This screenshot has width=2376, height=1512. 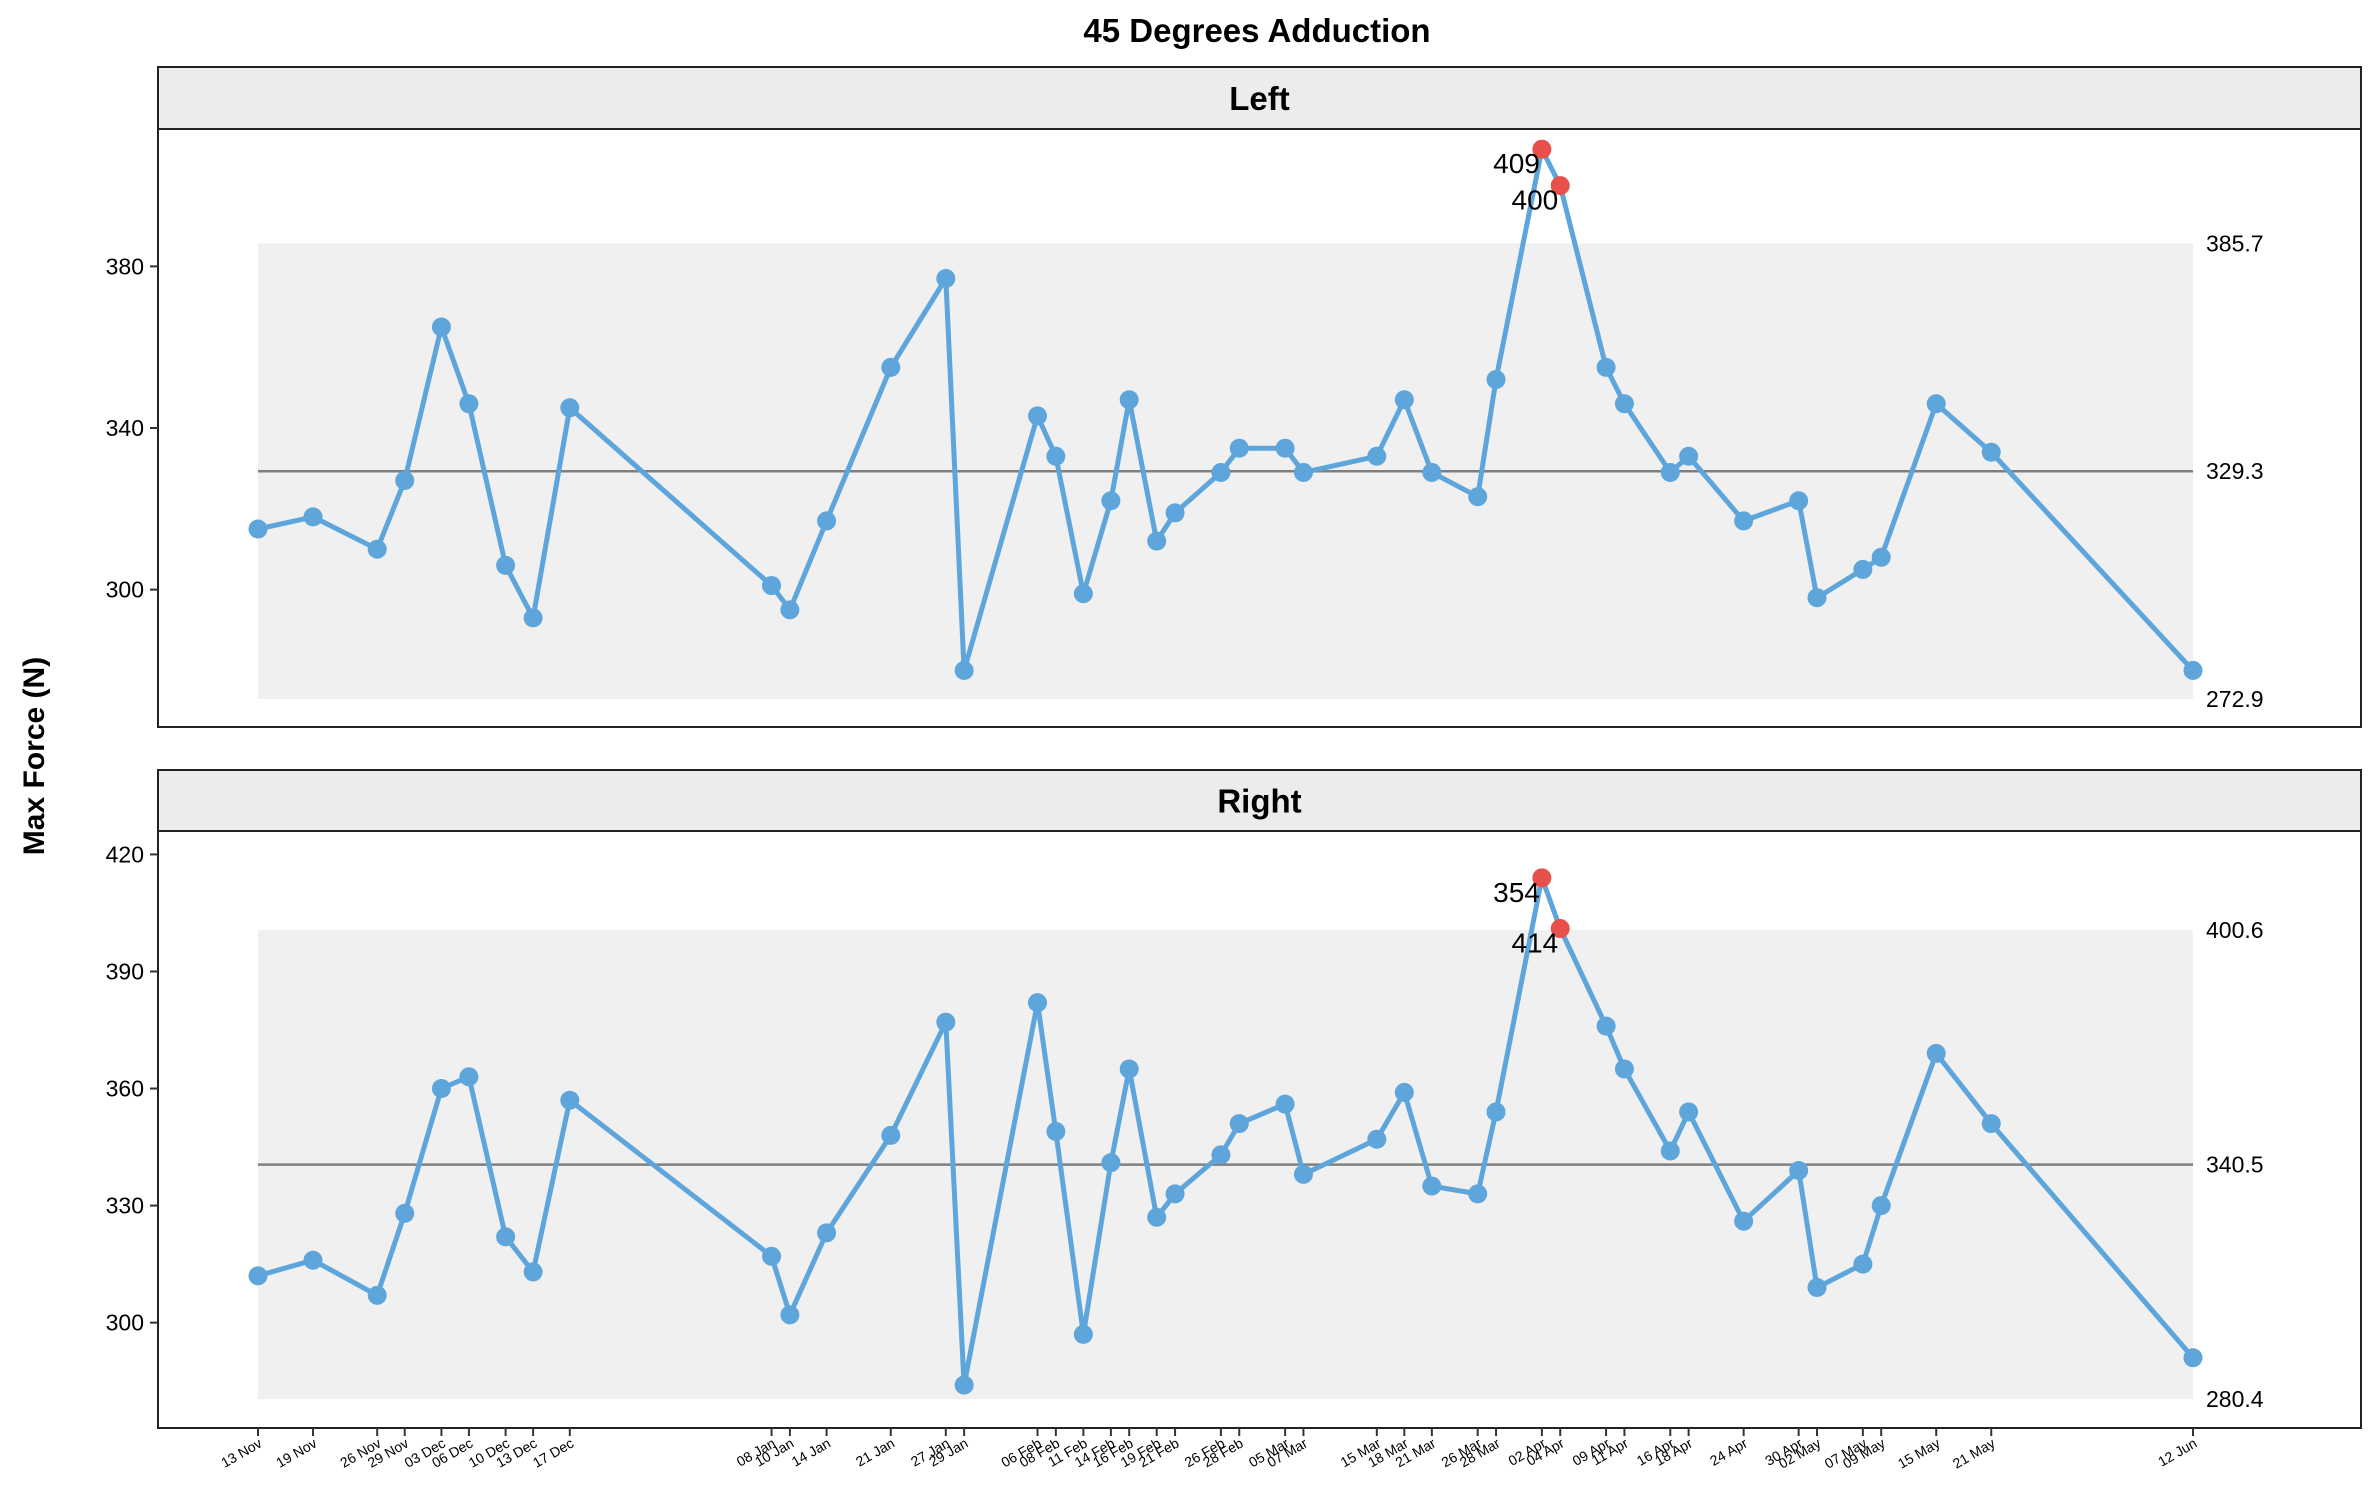 What do you see at coordinates (125, 1206) in the screenshot?
I see `y-tick-label: 330` at bounding box center [125, 1206].